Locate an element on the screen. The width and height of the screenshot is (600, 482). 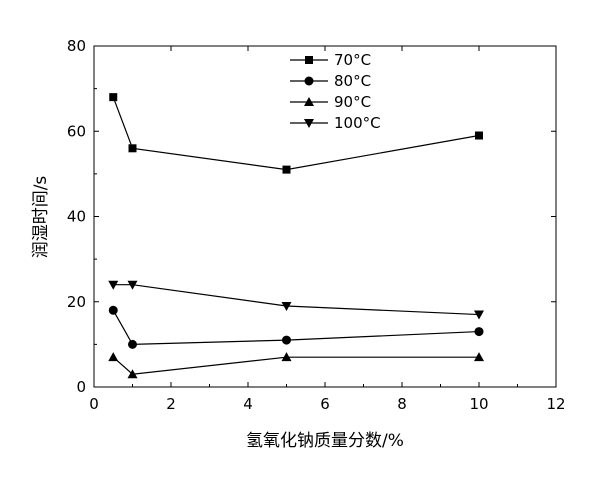
legend-label: 70°C is located at coordinates (352, 60).